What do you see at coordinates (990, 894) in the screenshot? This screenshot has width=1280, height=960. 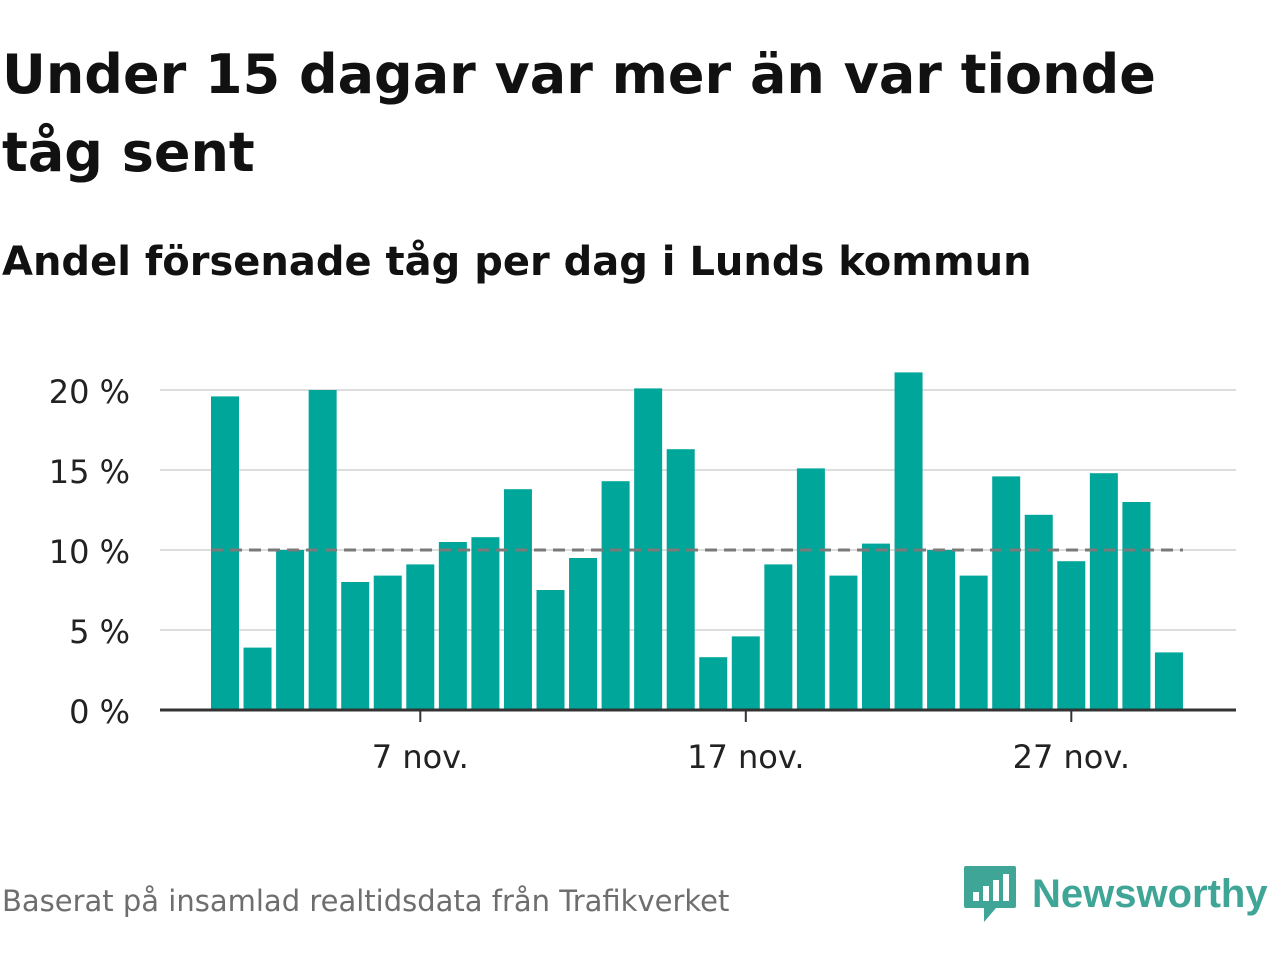 I see `newsworthy-logo-icon` at bounding box center [990, 894].